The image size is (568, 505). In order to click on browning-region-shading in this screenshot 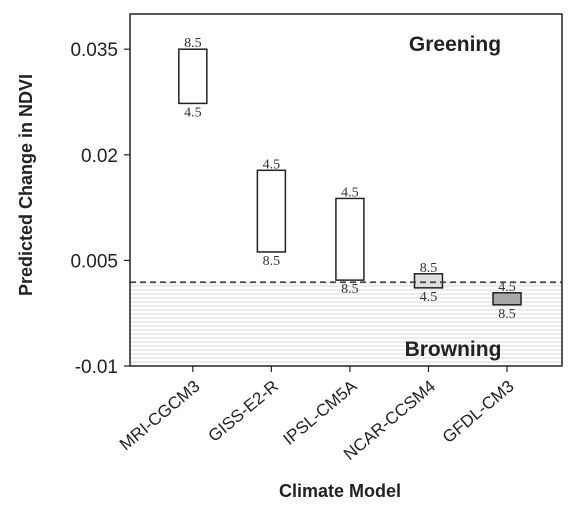, I will do `click(346, 324)`.